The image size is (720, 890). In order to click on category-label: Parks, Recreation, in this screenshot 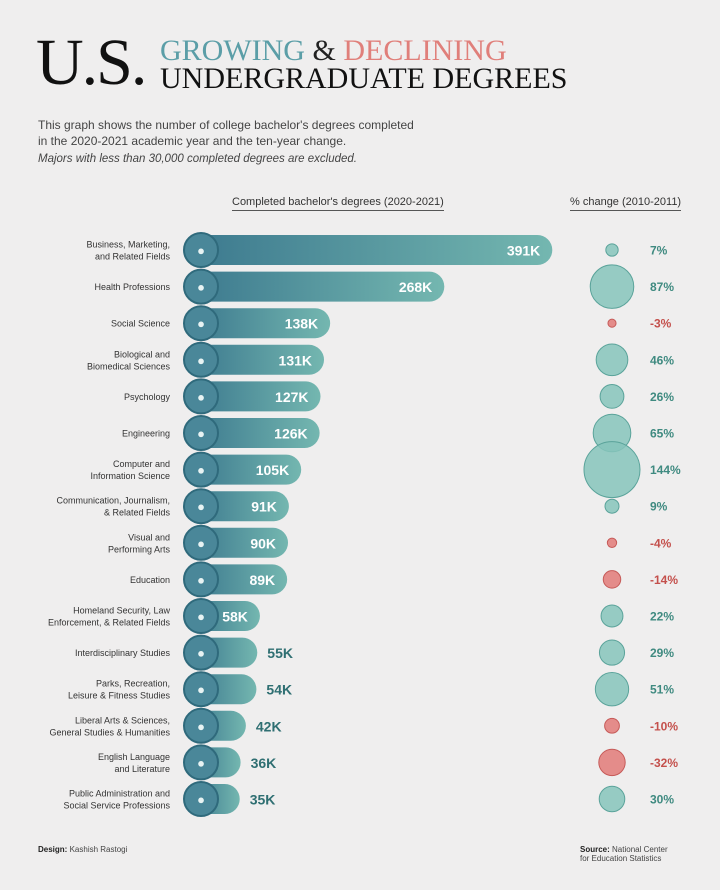, I will do `click(133, 684)`.